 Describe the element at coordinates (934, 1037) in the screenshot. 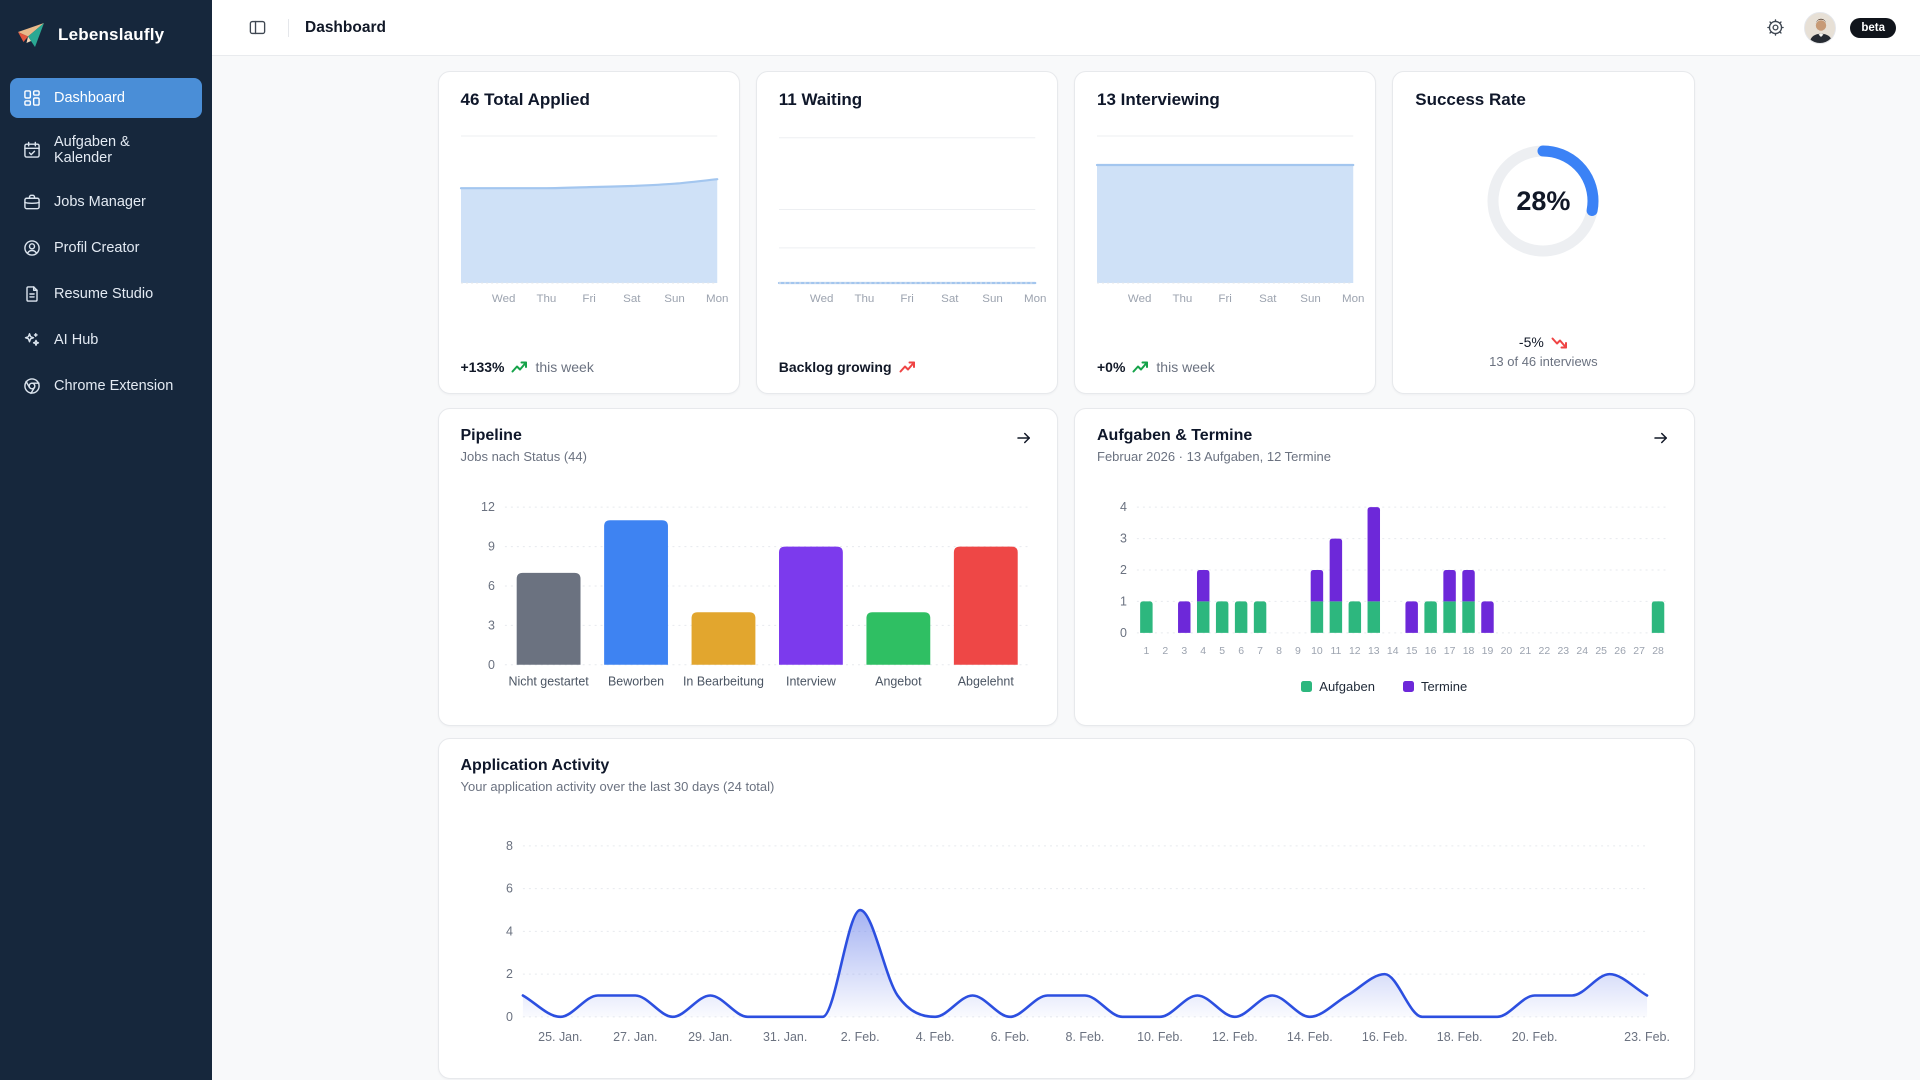

I see `svg-text: 4. Feb.` at that location.